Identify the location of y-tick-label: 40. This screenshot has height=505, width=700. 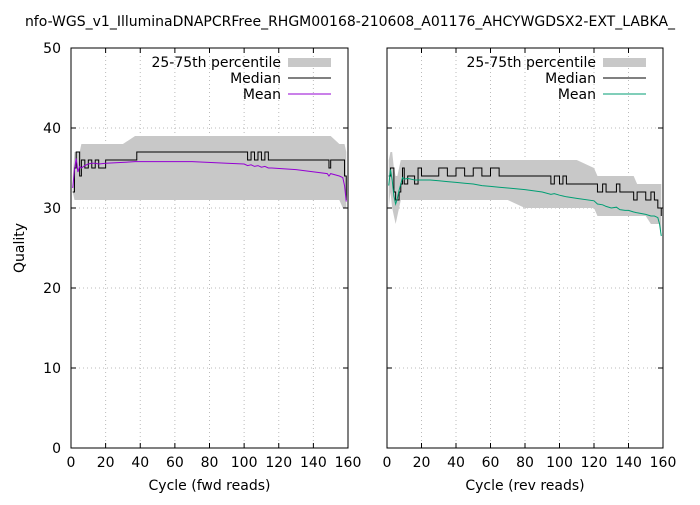
(52, 129).